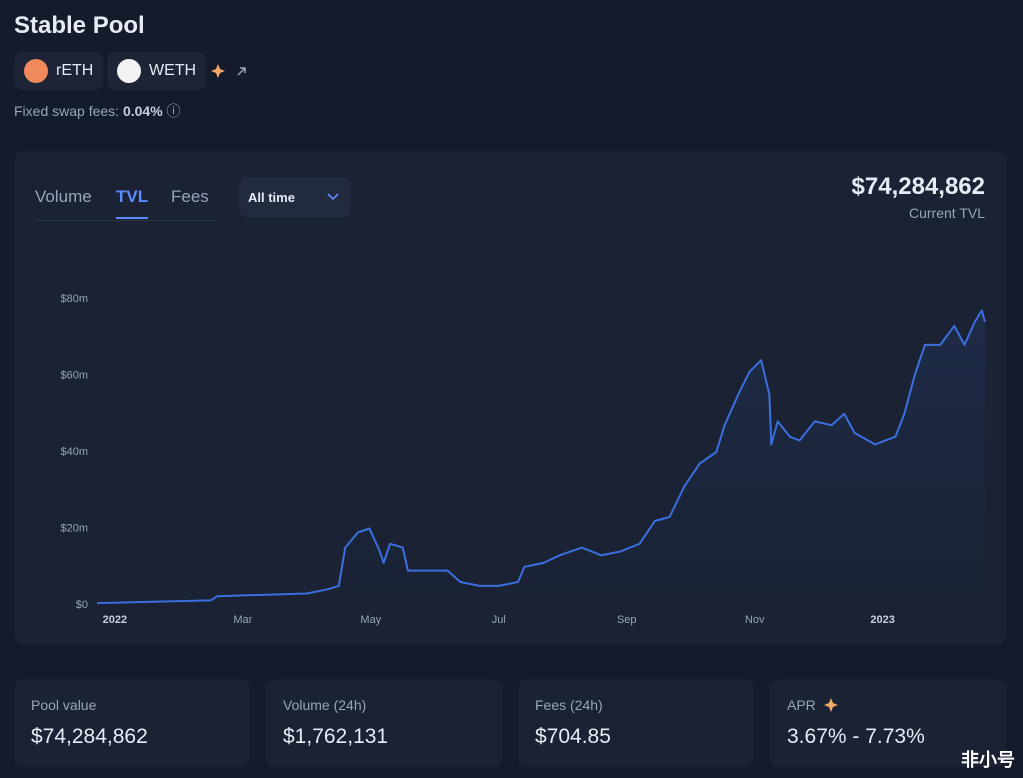  Describe the element at coordinates (142, 111) in the screenshot. I see `fees-value: 0.04%` at that location.